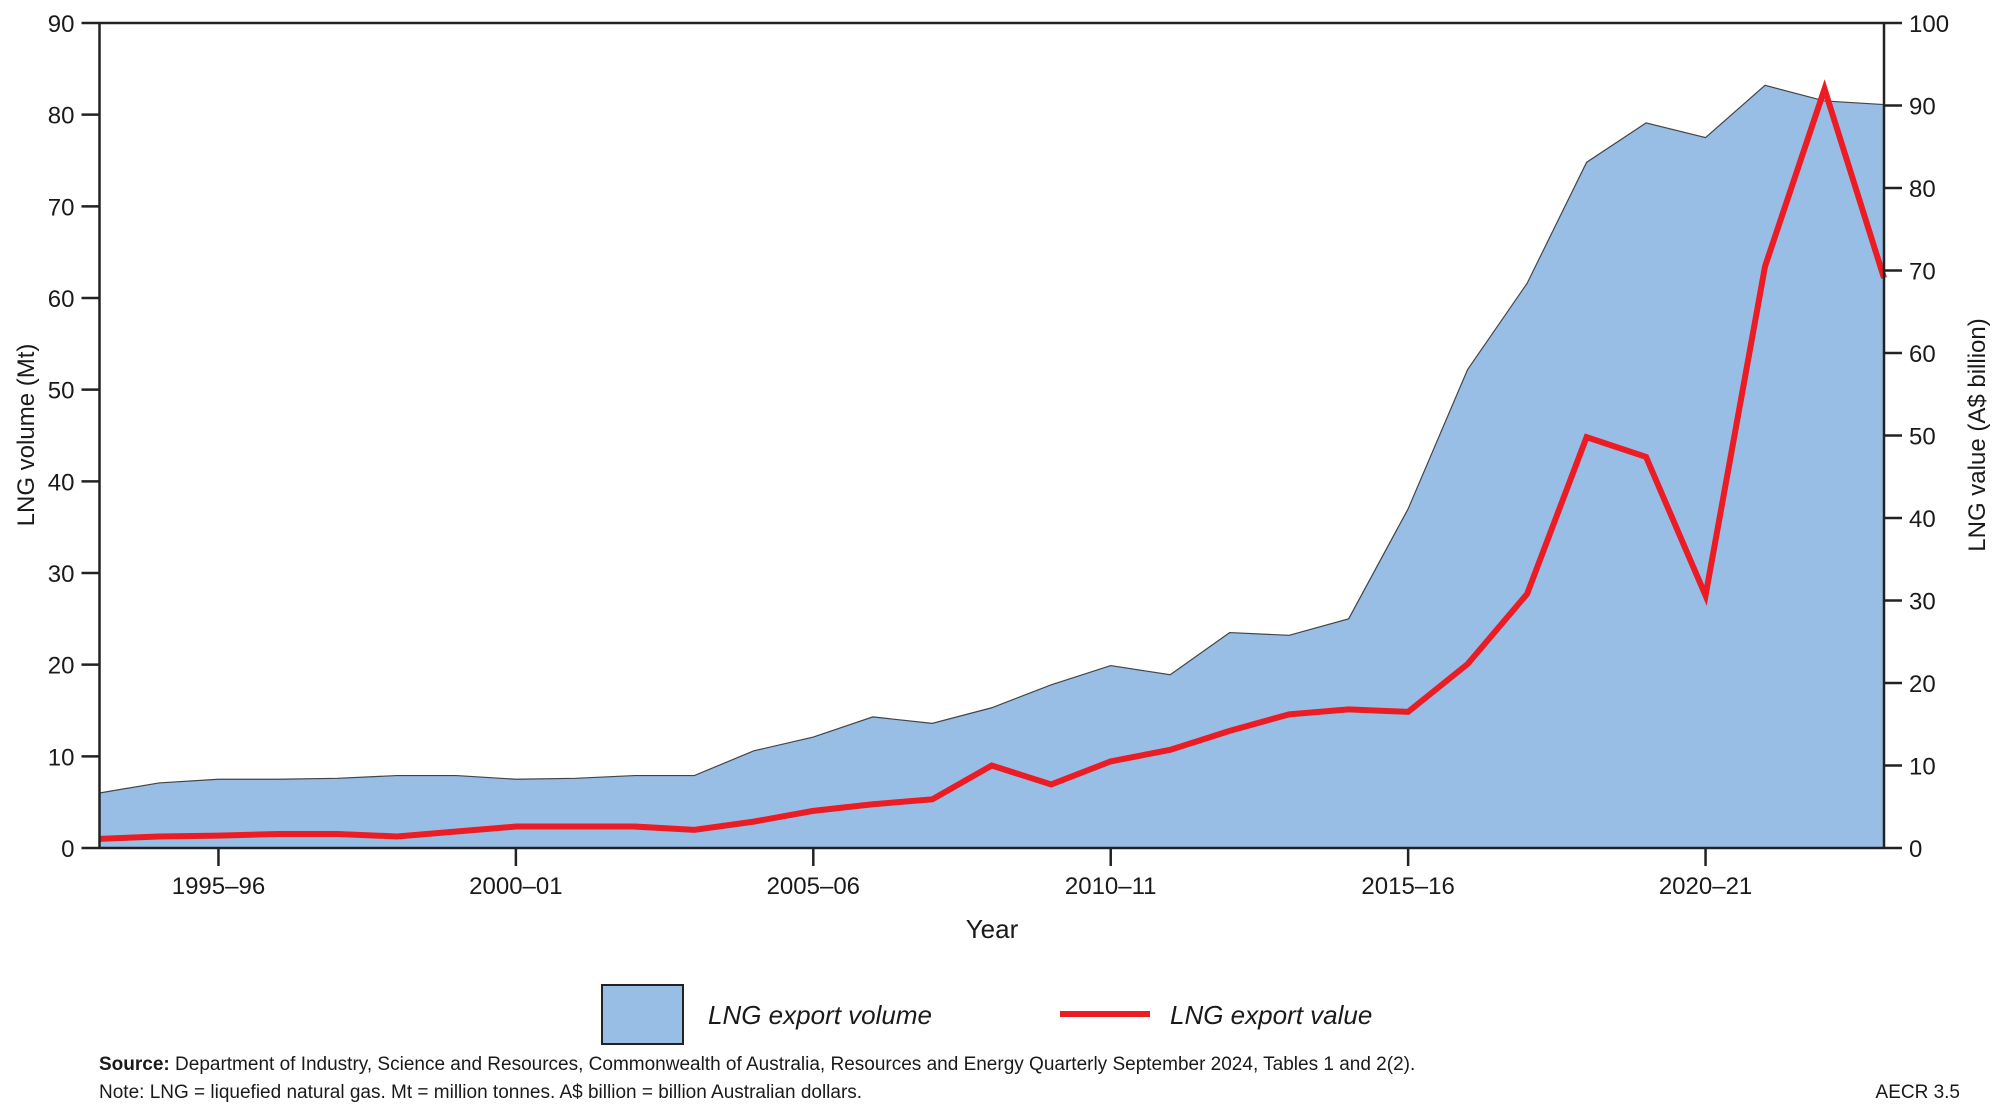 Image resolution: width=2000 pixels, height=1108 pixels. Describe the element at coordinates (992, 929) in the screenshot. I see `x-axis-label: Year` at that location.